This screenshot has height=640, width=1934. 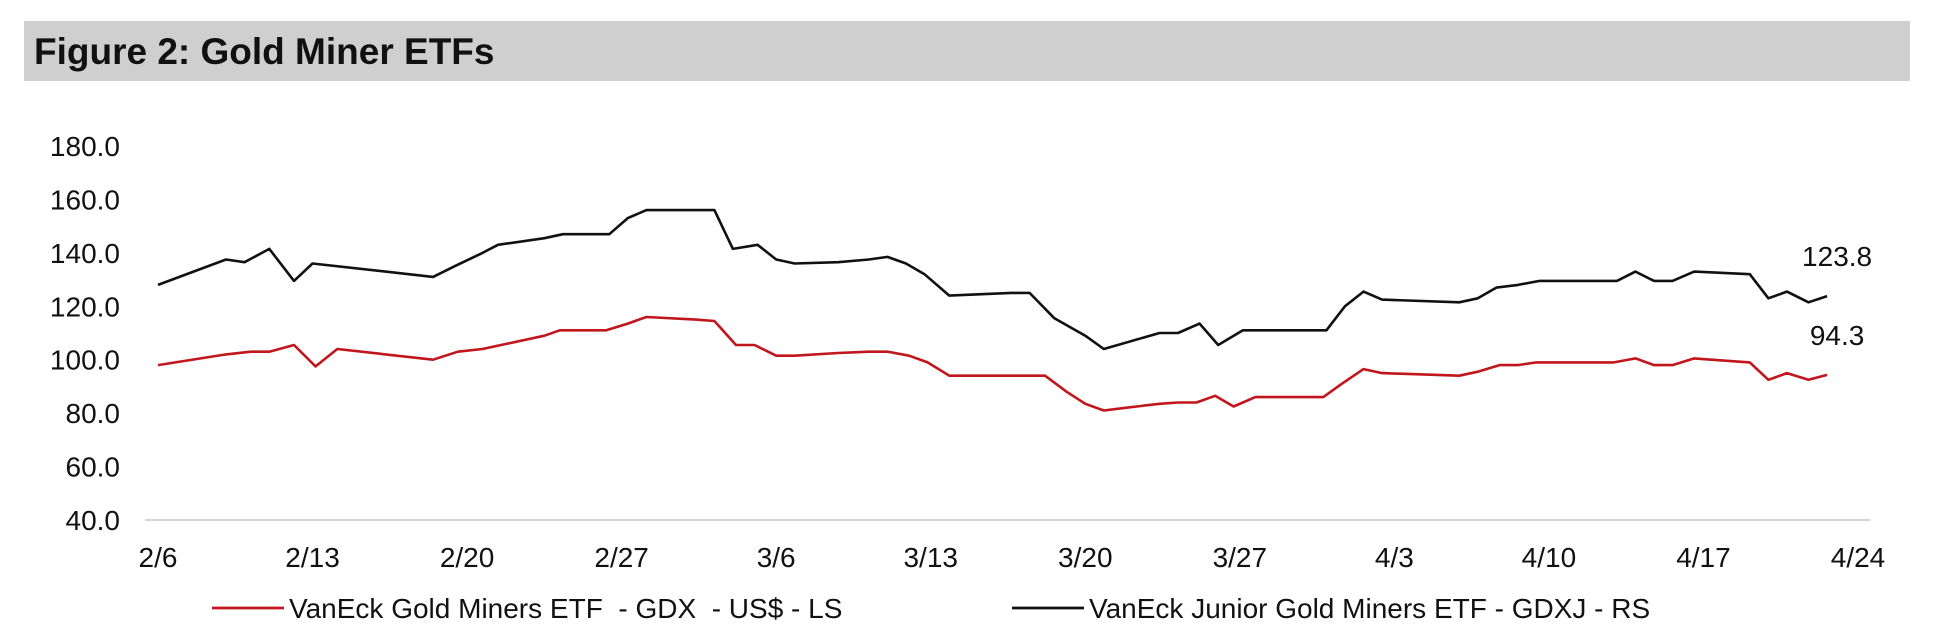 What do you see at coordinates (85, 306) in the screenshot?
I see `y-tick-label: 120.0` at bounding box center [85, 306].